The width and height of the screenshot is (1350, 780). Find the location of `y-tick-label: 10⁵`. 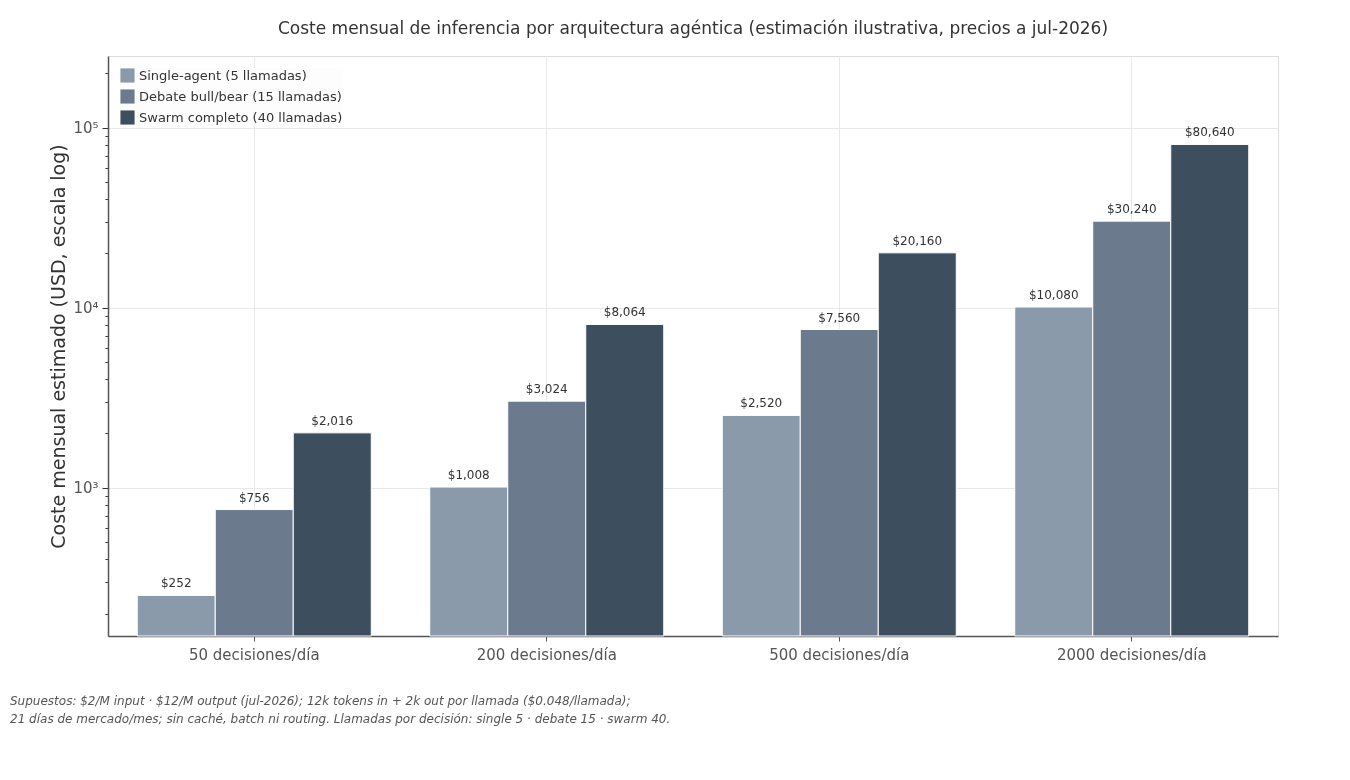

y-tick-label: 10⁵ is located at coordinates (86, 128).